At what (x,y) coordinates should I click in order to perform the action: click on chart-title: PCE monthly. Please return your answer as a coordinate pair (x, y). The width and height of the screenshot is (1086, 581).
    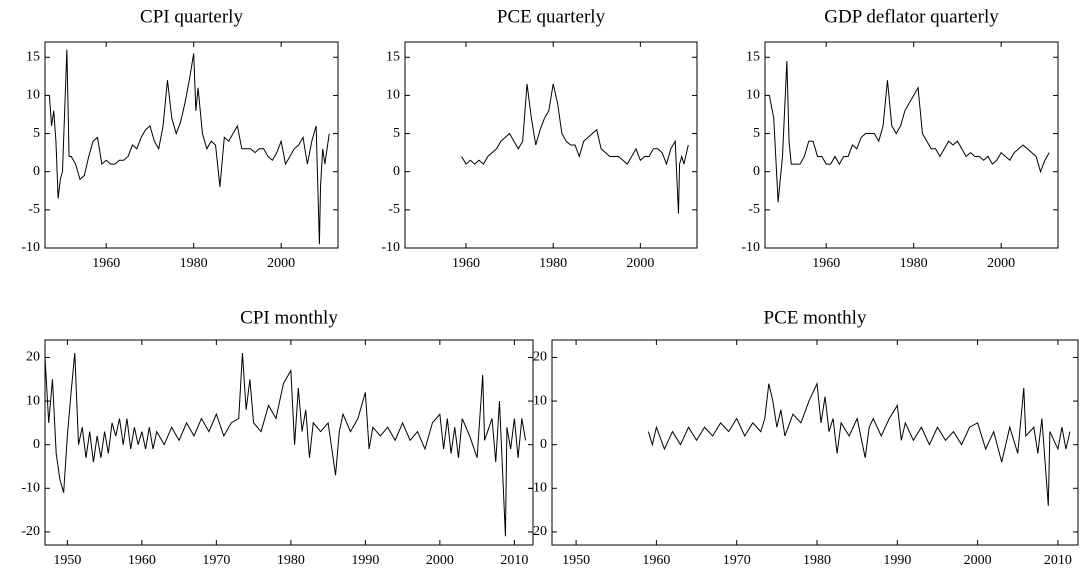
    Looking at the image, I should click on (815, 317).